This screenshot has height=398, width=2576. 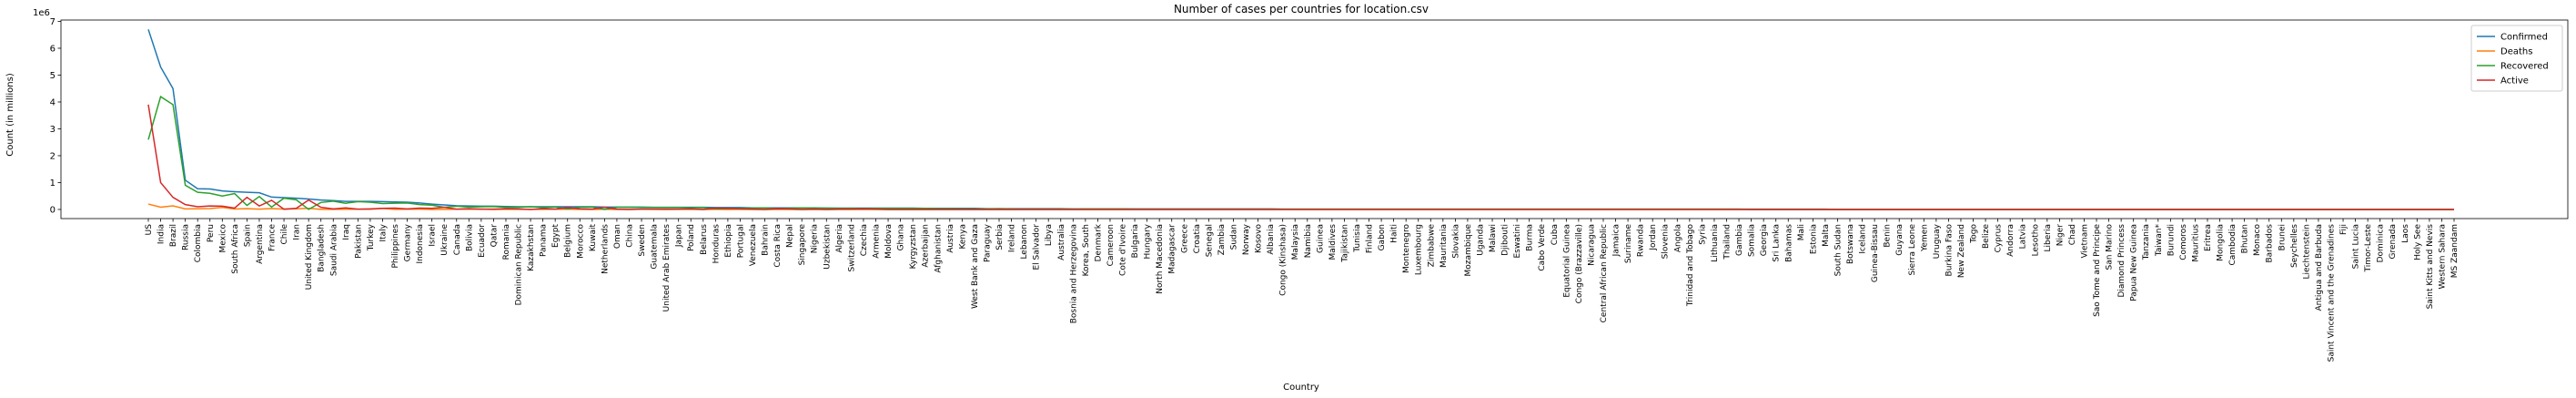 What do you see at coordinates (1715, 243) in the screenshot?
I see `x-tick-label: Lithuania` at bounding box center [1715, 243].